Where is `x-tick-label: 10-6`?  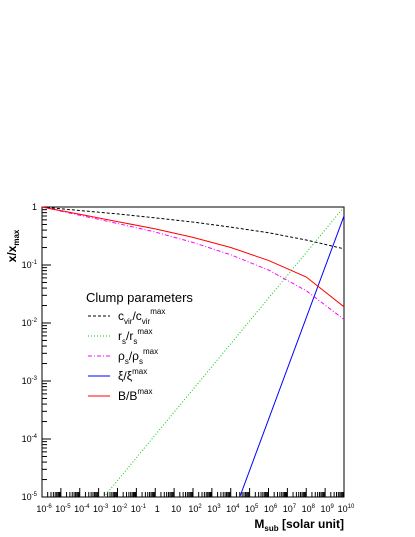 x-tick-label: 10-6 is located at coordinates (44, 509).